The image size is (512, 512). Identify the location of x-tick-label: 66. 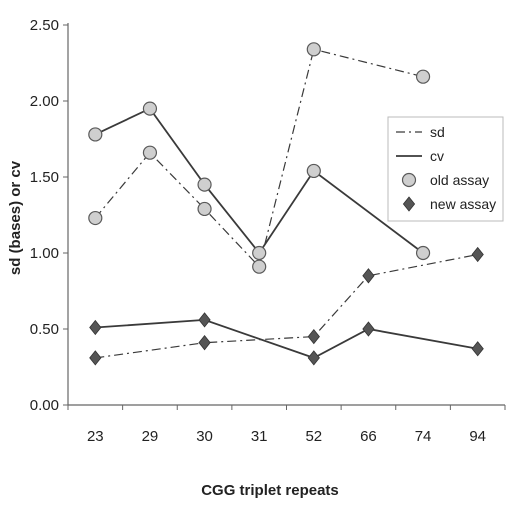
(368, 436).